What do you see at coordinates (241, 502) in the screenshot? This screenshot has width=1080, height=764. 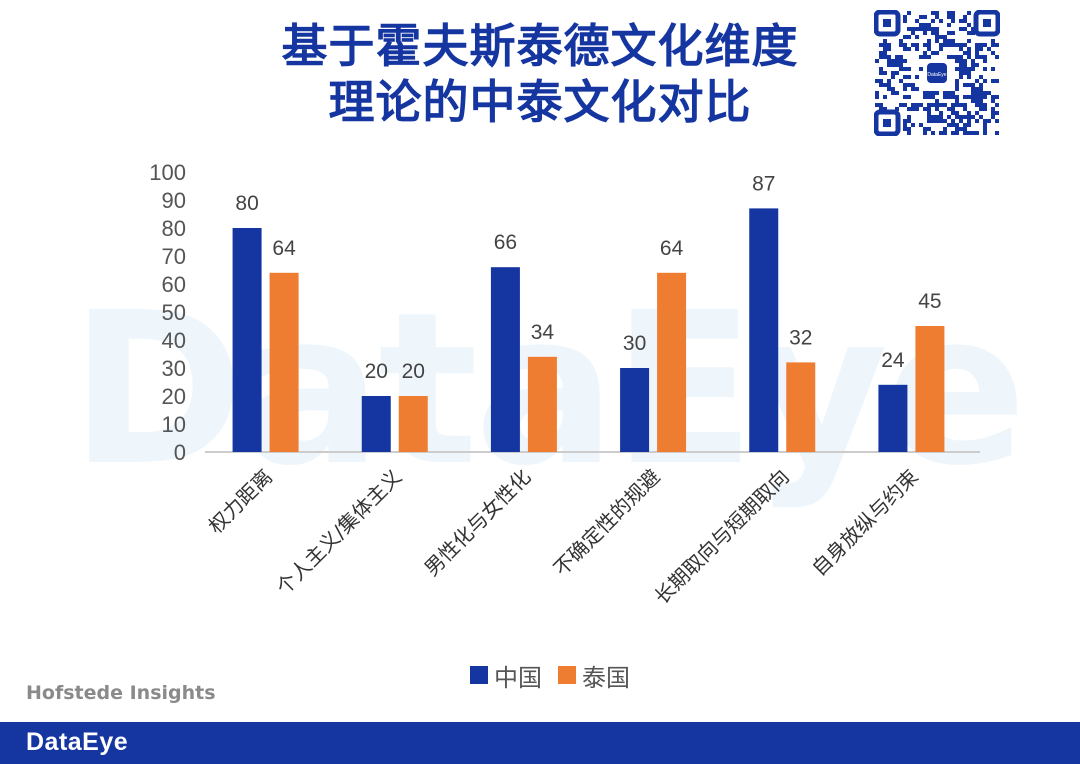 I see `category-label-0: 权力距离` at bounding box center [241, 502].